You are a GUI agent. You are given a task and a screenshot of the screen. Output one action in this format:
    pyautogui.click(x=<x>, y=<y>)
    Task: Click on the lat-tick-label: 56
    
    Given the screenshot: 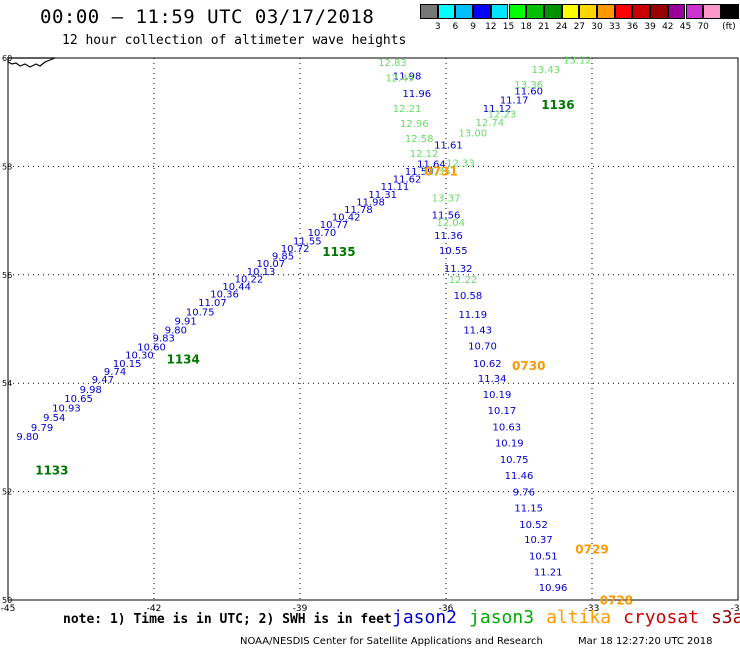 What is the action you would take?
    pyautogui.click(x=7, y=275)
    